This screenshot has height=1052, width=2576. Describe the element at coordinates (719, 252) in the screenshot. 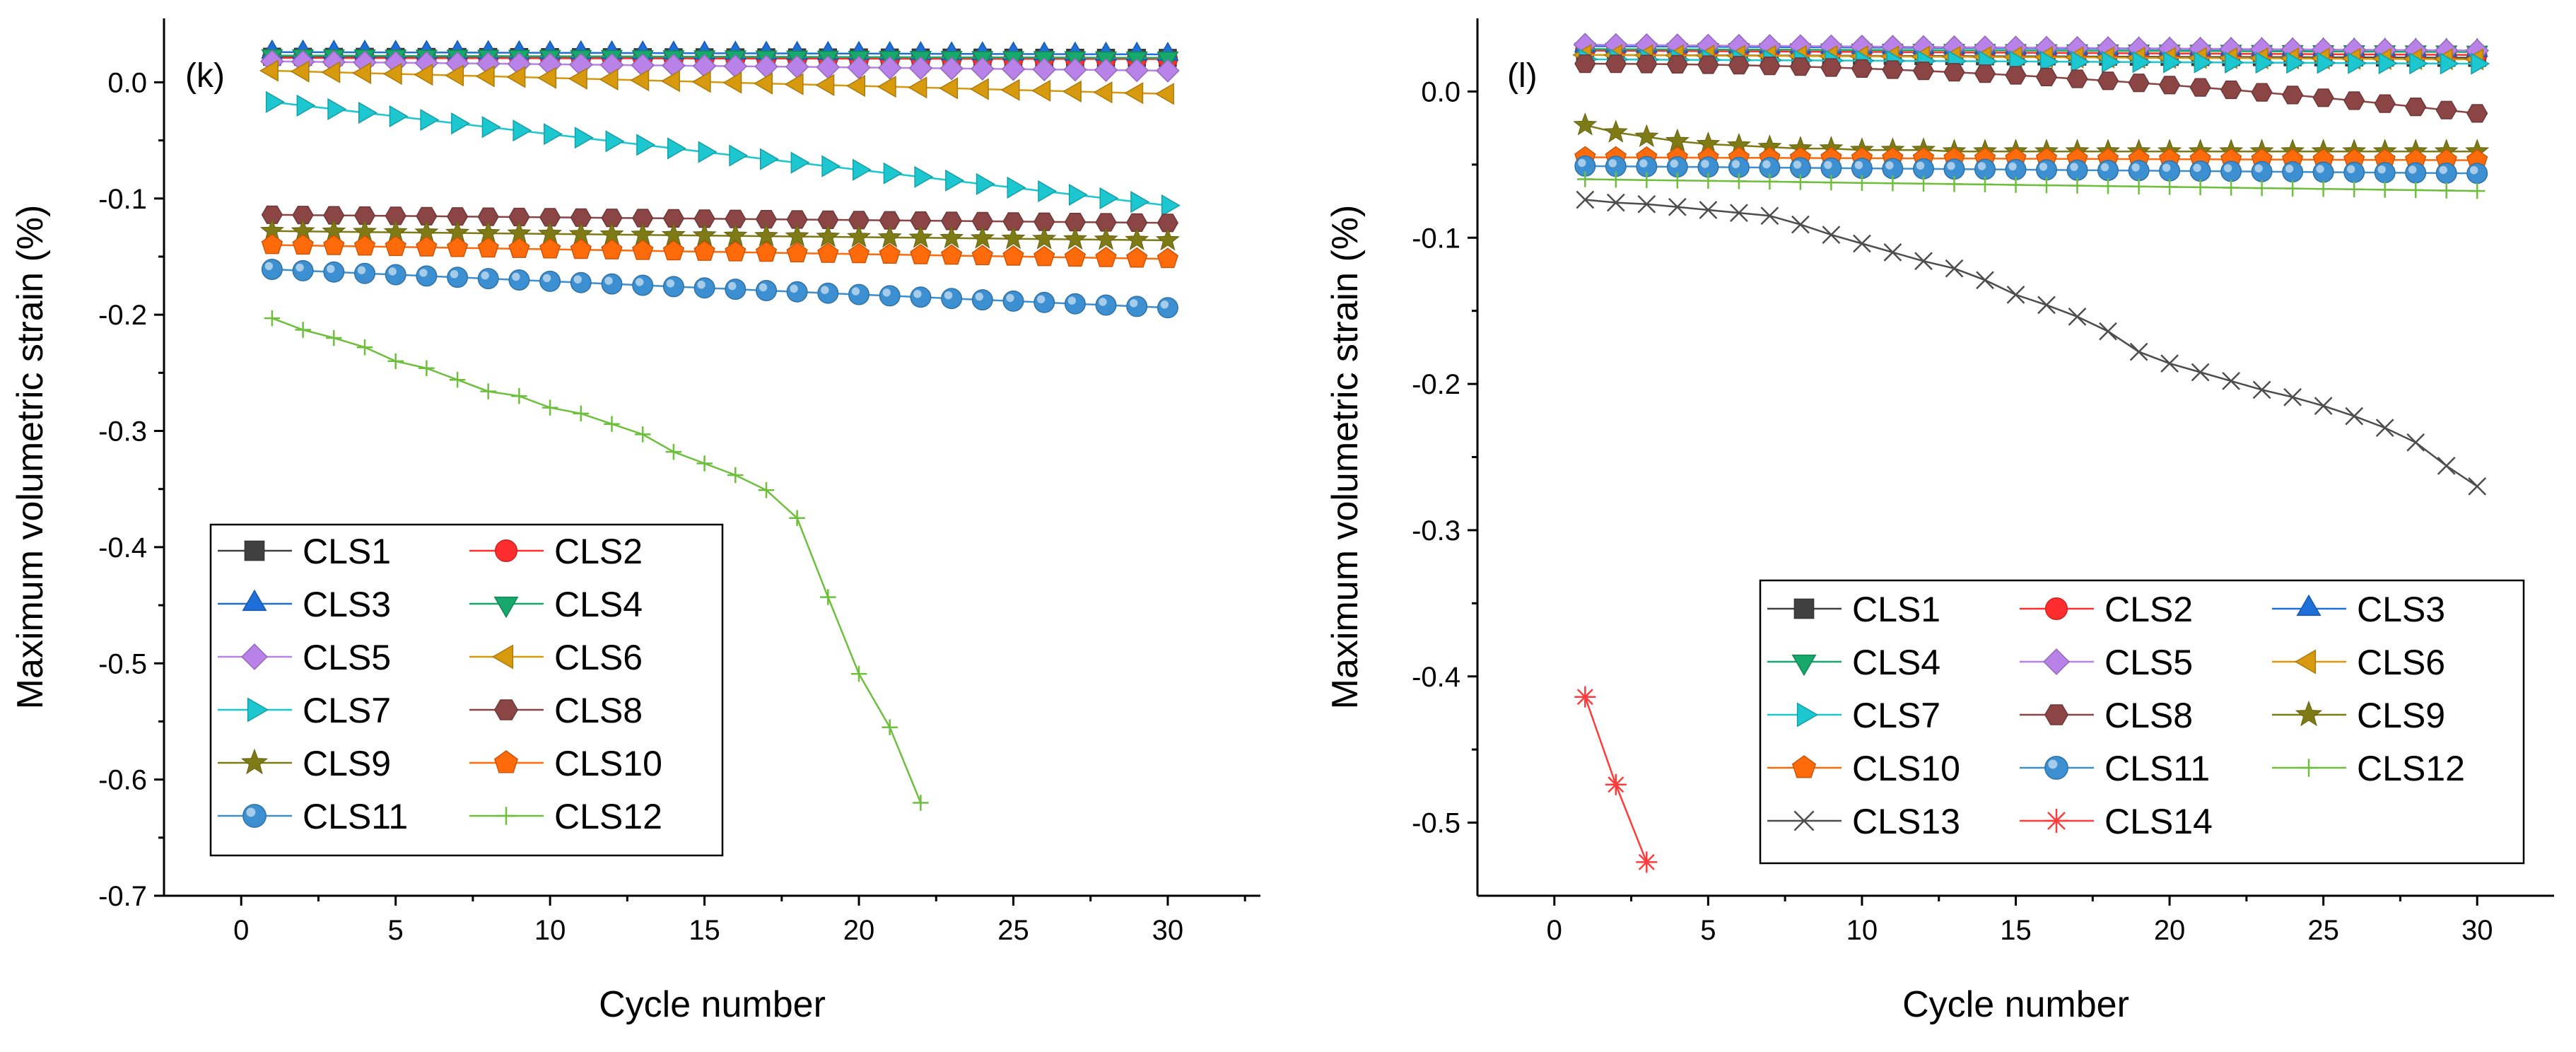

I see `series-line-cls10` at that location.